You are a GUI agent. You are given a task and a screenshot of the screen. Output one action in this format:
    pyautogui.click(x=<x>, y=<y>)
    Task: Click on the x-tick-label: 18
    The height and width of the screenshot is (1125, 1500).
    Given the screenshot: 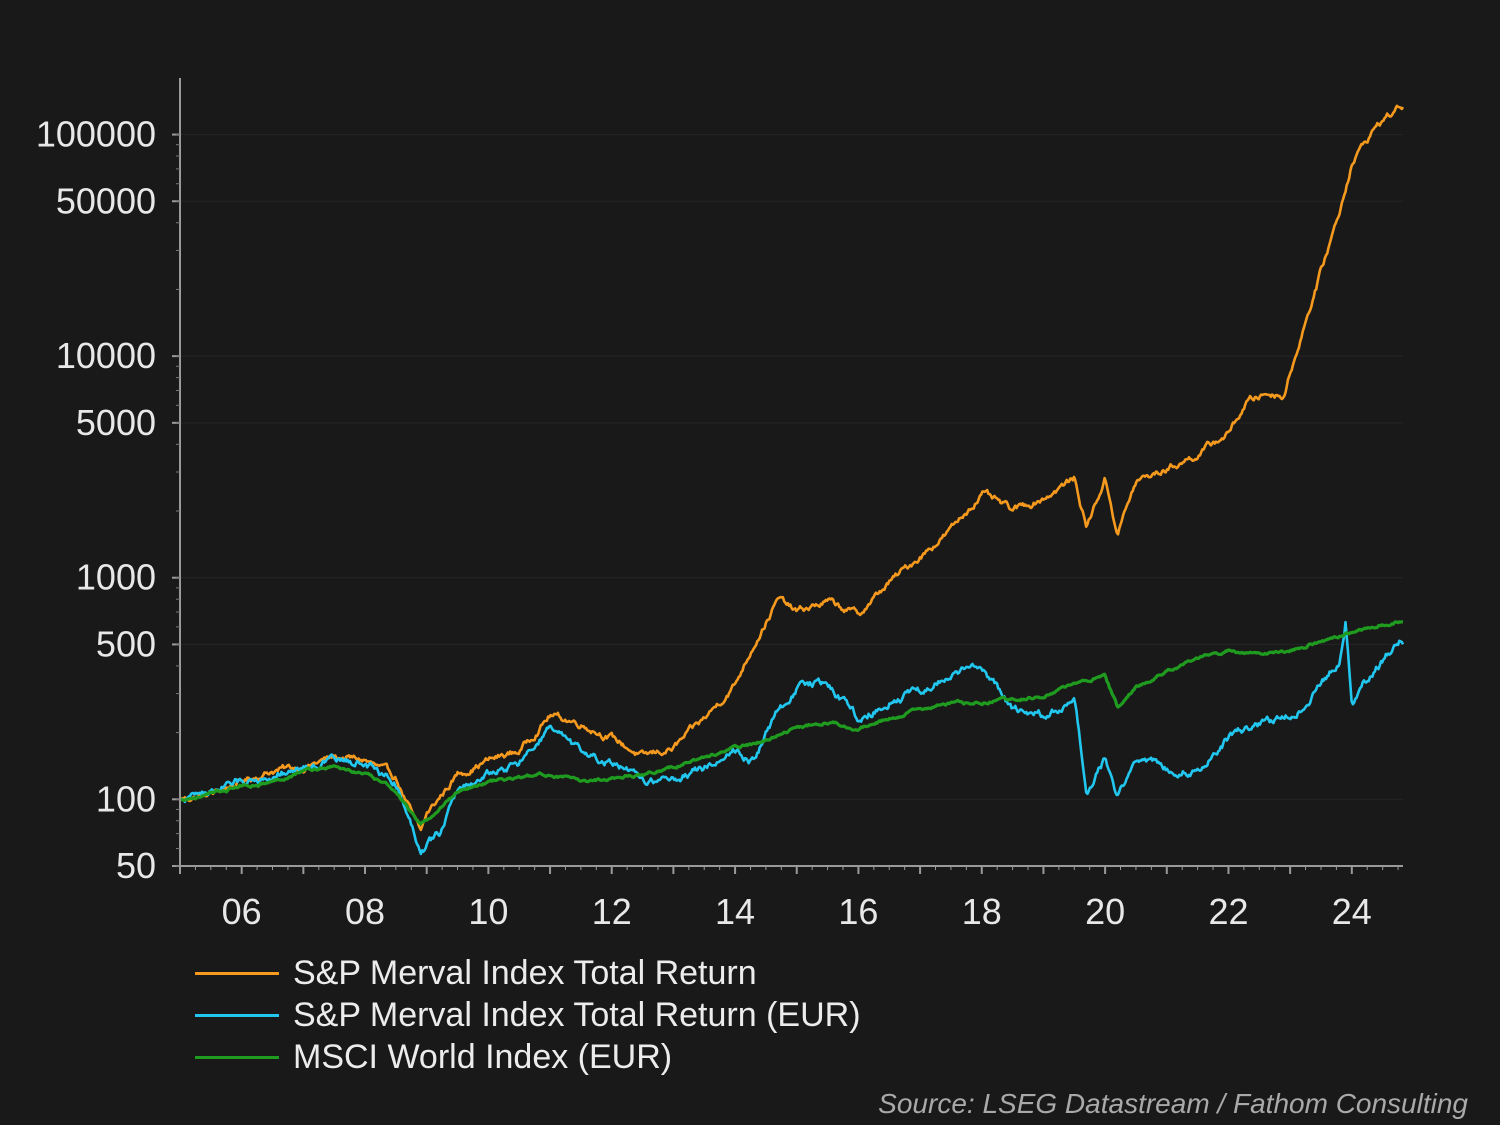 What is the action you would take?
    pyautogui.click(x=982, y=911)
    